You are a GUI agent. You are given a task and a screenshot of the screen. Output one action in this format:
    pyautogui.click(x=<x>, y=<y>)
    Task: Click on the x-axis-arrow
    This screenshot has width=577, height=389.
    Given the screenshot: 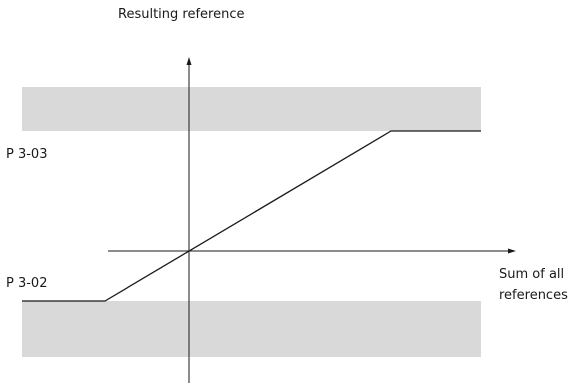 What is the action you would take?
    pyautogui.click(x=512, y=251)
    